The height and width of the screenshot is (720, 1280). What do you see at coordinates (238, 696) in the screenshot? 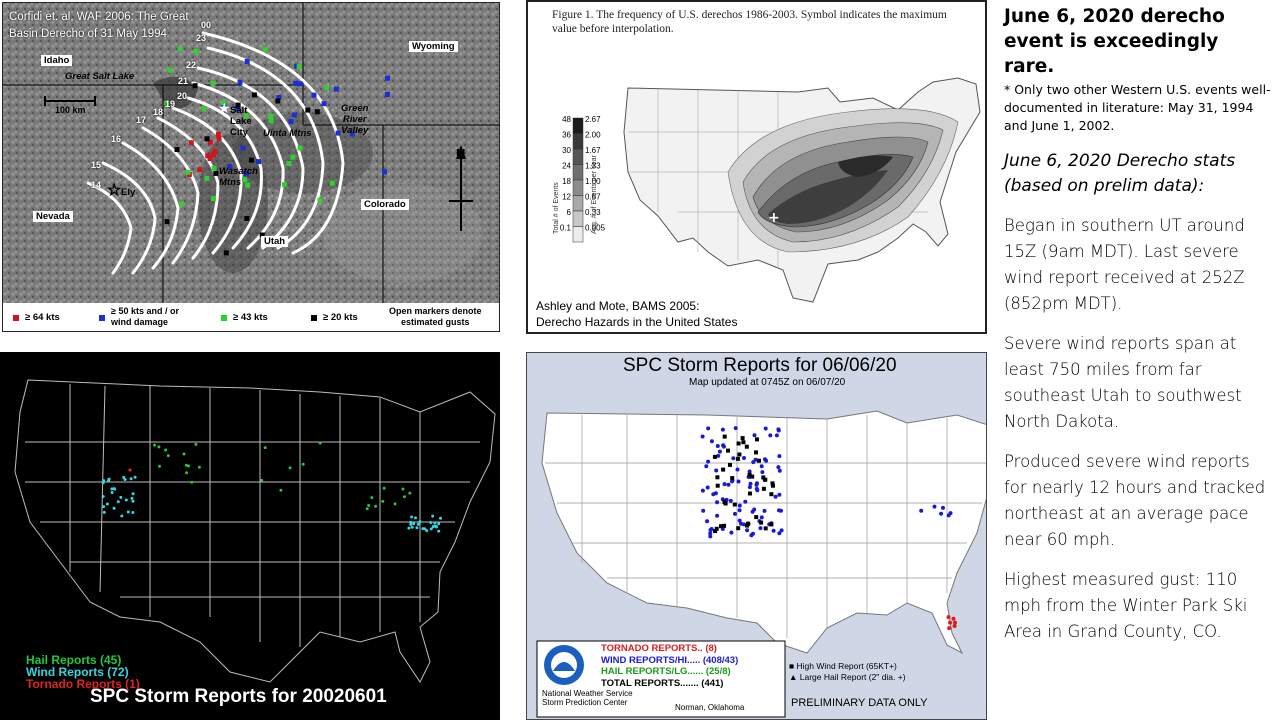
I see `spc-2002-title: SPC Storm Reports for 20020601` at bounding box center [238, 696].